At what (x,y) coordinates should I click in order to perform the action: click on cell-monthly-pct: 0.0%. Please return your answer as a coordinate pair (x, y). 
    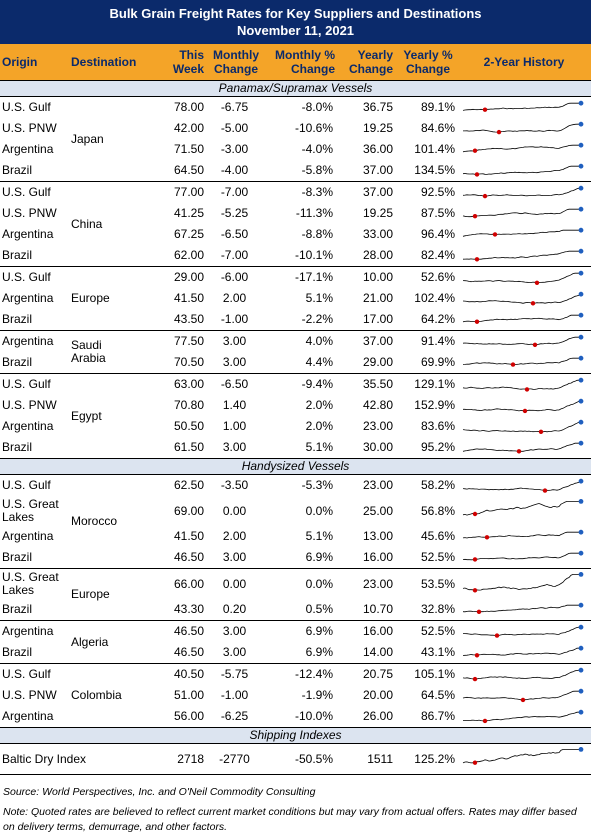
    Looking at the image, I should click on (299, 583).